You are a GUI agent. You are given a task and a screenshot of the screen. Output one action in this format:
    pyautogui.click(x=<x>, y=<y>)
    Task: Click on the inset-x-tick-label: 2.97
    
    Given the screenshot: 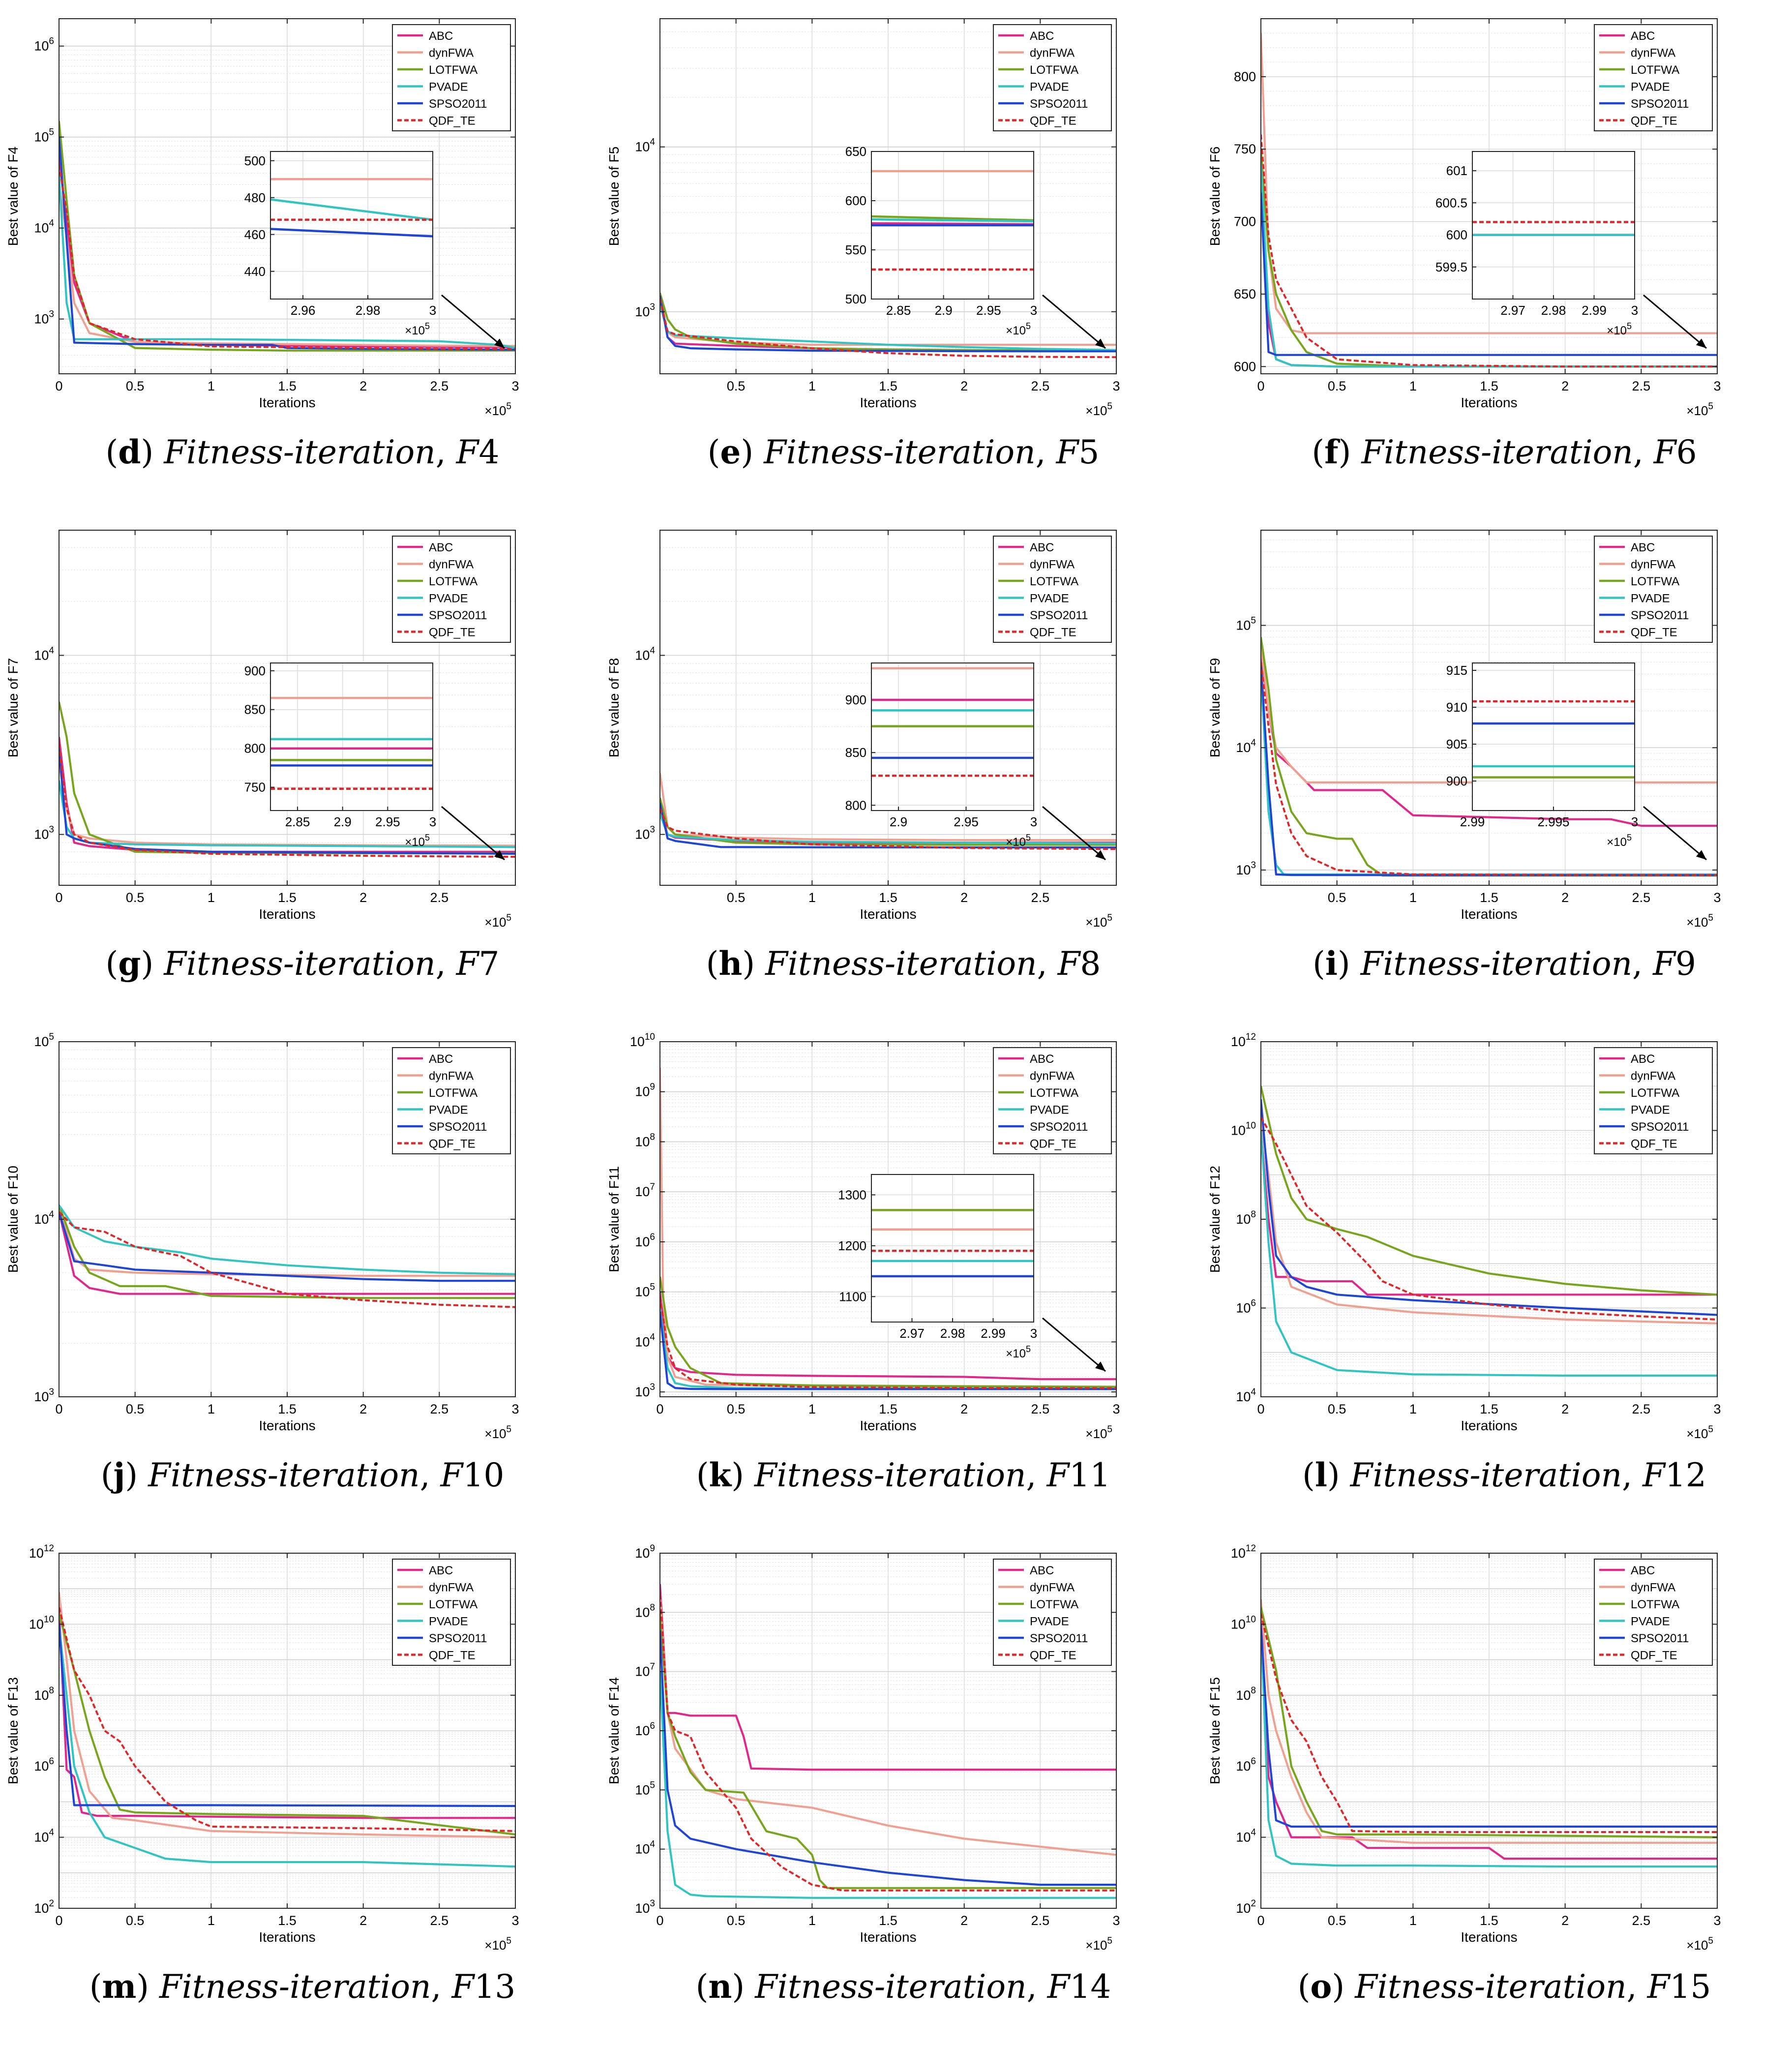 What is the action you would take?
    pyautogui.click(x=912, y=1333)
    